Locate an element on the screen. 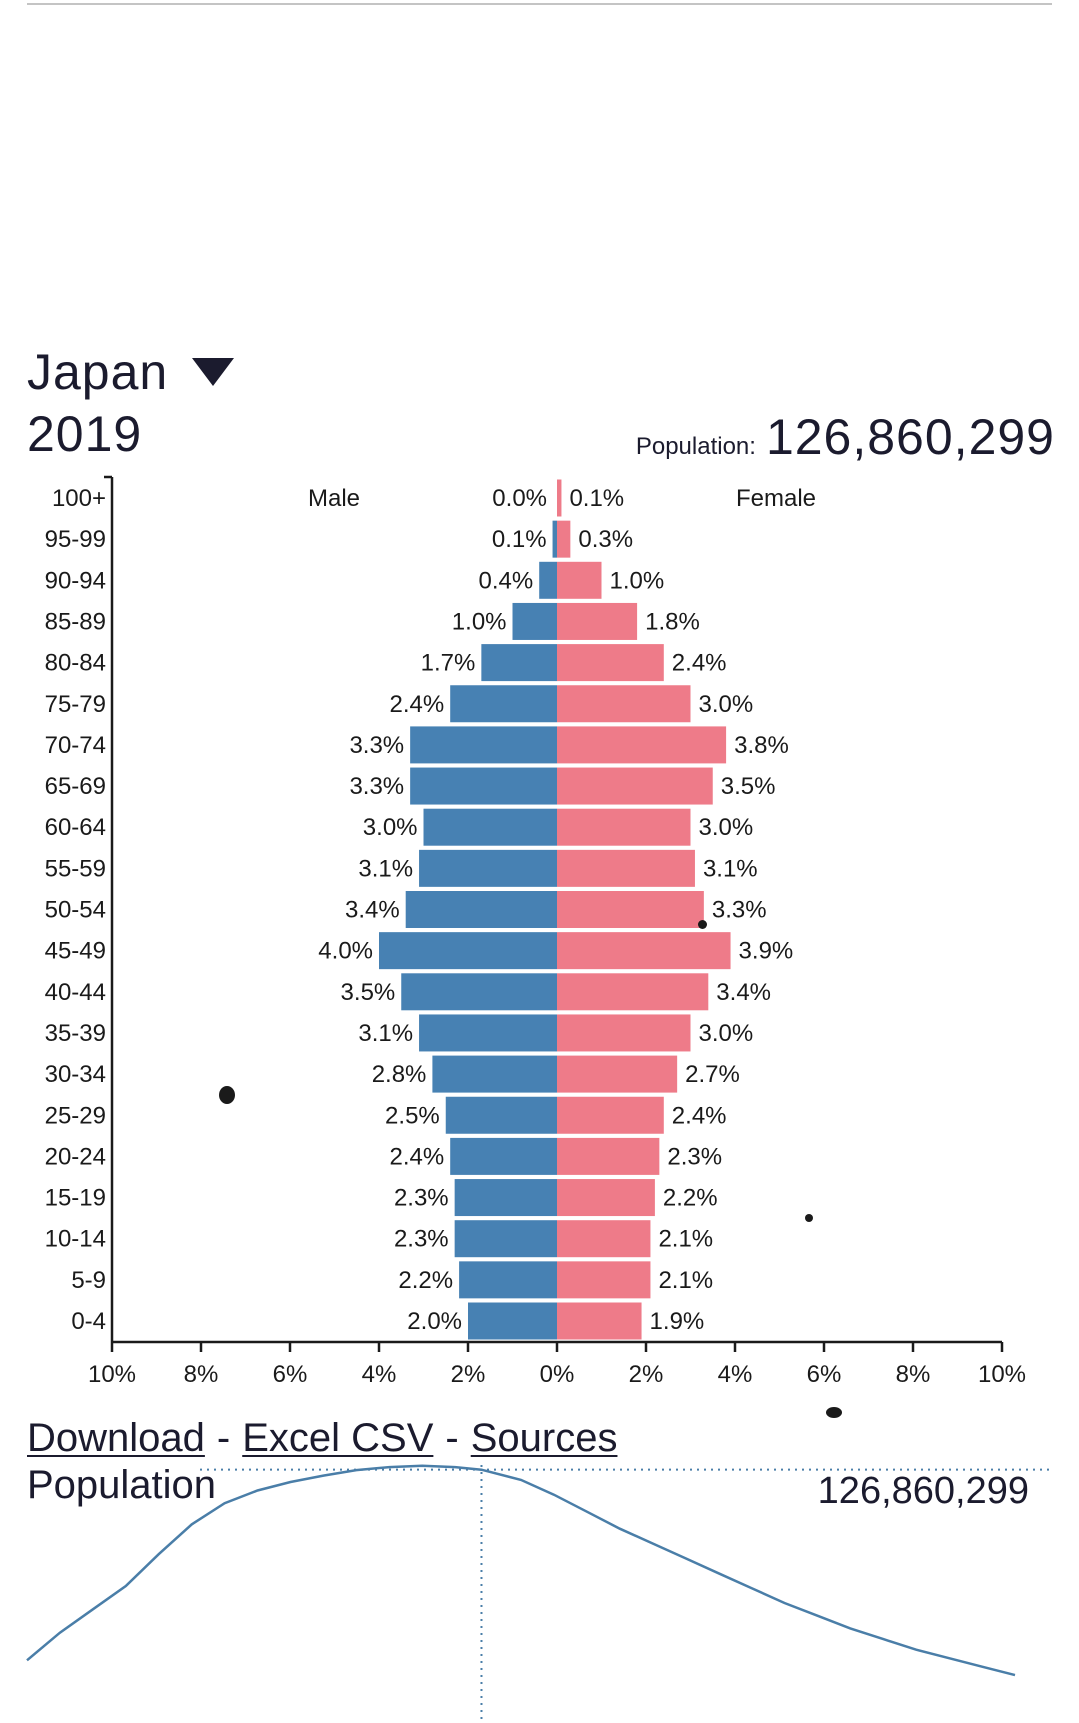 Image resolution: width=1079 pixels, height=1723 pixels. age-group-label: 100+ is located at coordinates (79, 498).